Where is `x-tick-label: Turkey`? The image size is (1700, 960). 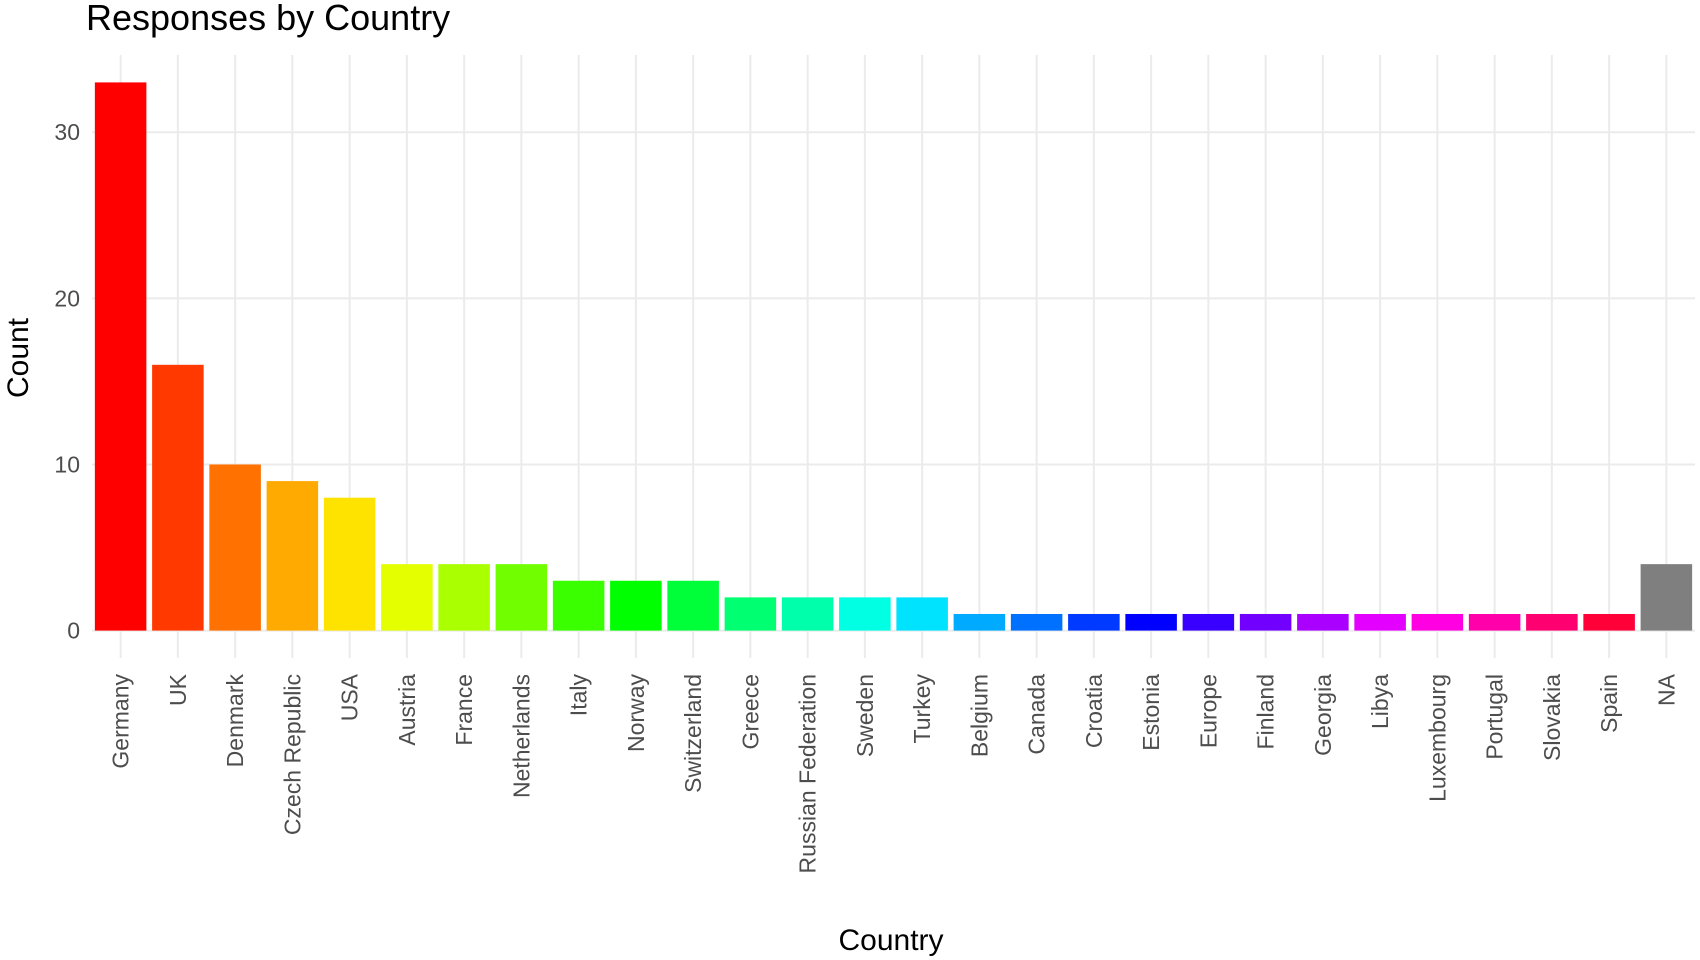 x-tick-label: Turkey is located at coordinates (922, 709).